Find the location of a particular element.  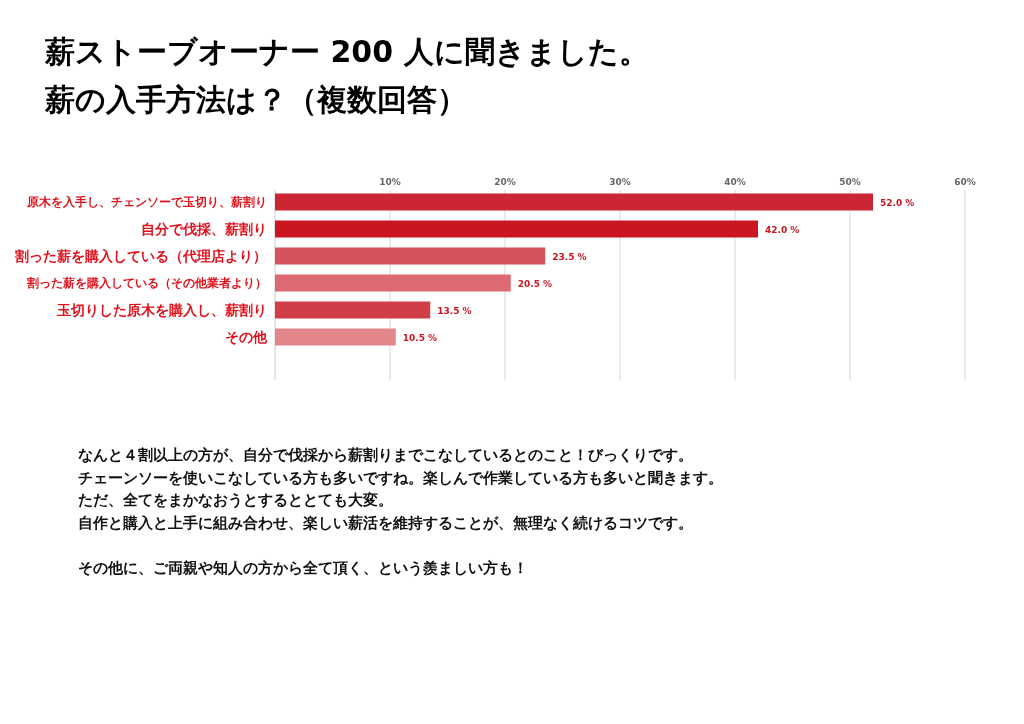

data-label: 20.5 % is located at coordinates (535, 283).